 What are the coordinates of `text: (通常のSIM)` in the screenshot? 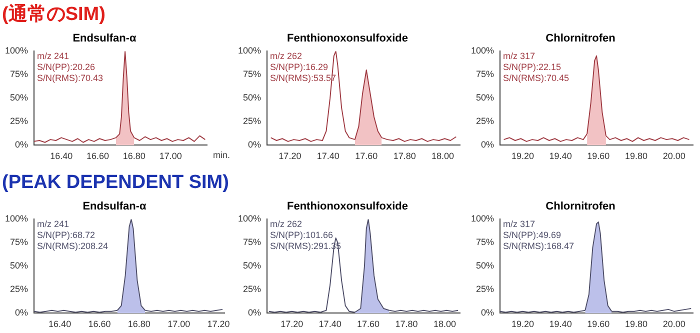 It's located at (53, 14).